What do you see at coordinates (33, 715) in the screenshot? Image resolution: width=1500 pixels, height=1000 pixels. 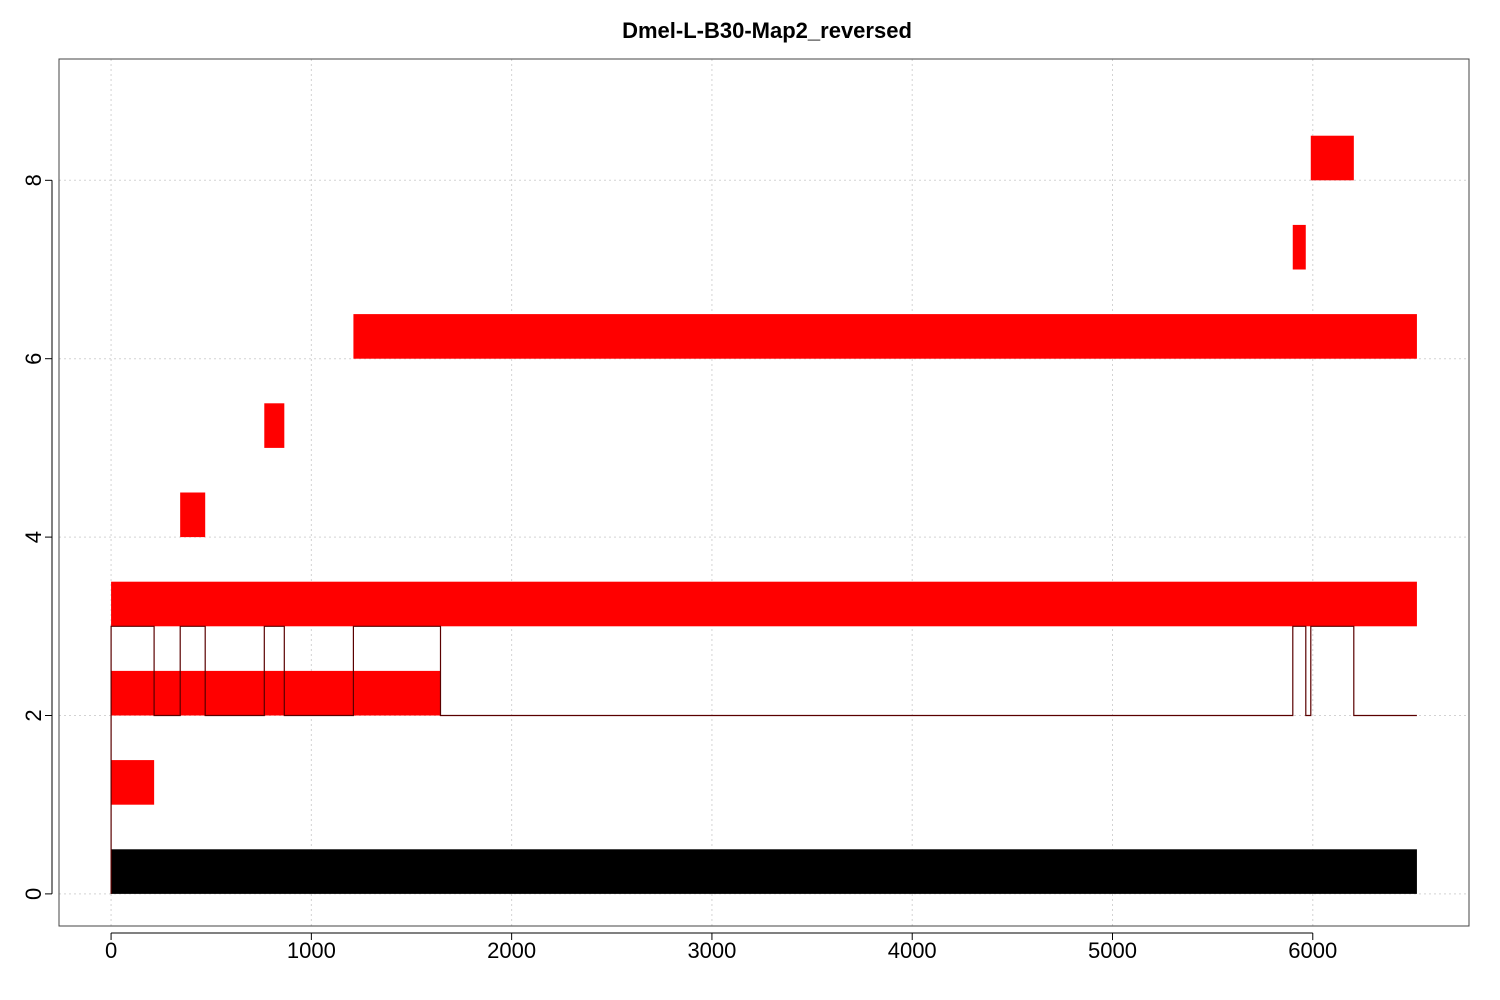 I see `y-tick-label: 2` at bounding box center [33, 715].